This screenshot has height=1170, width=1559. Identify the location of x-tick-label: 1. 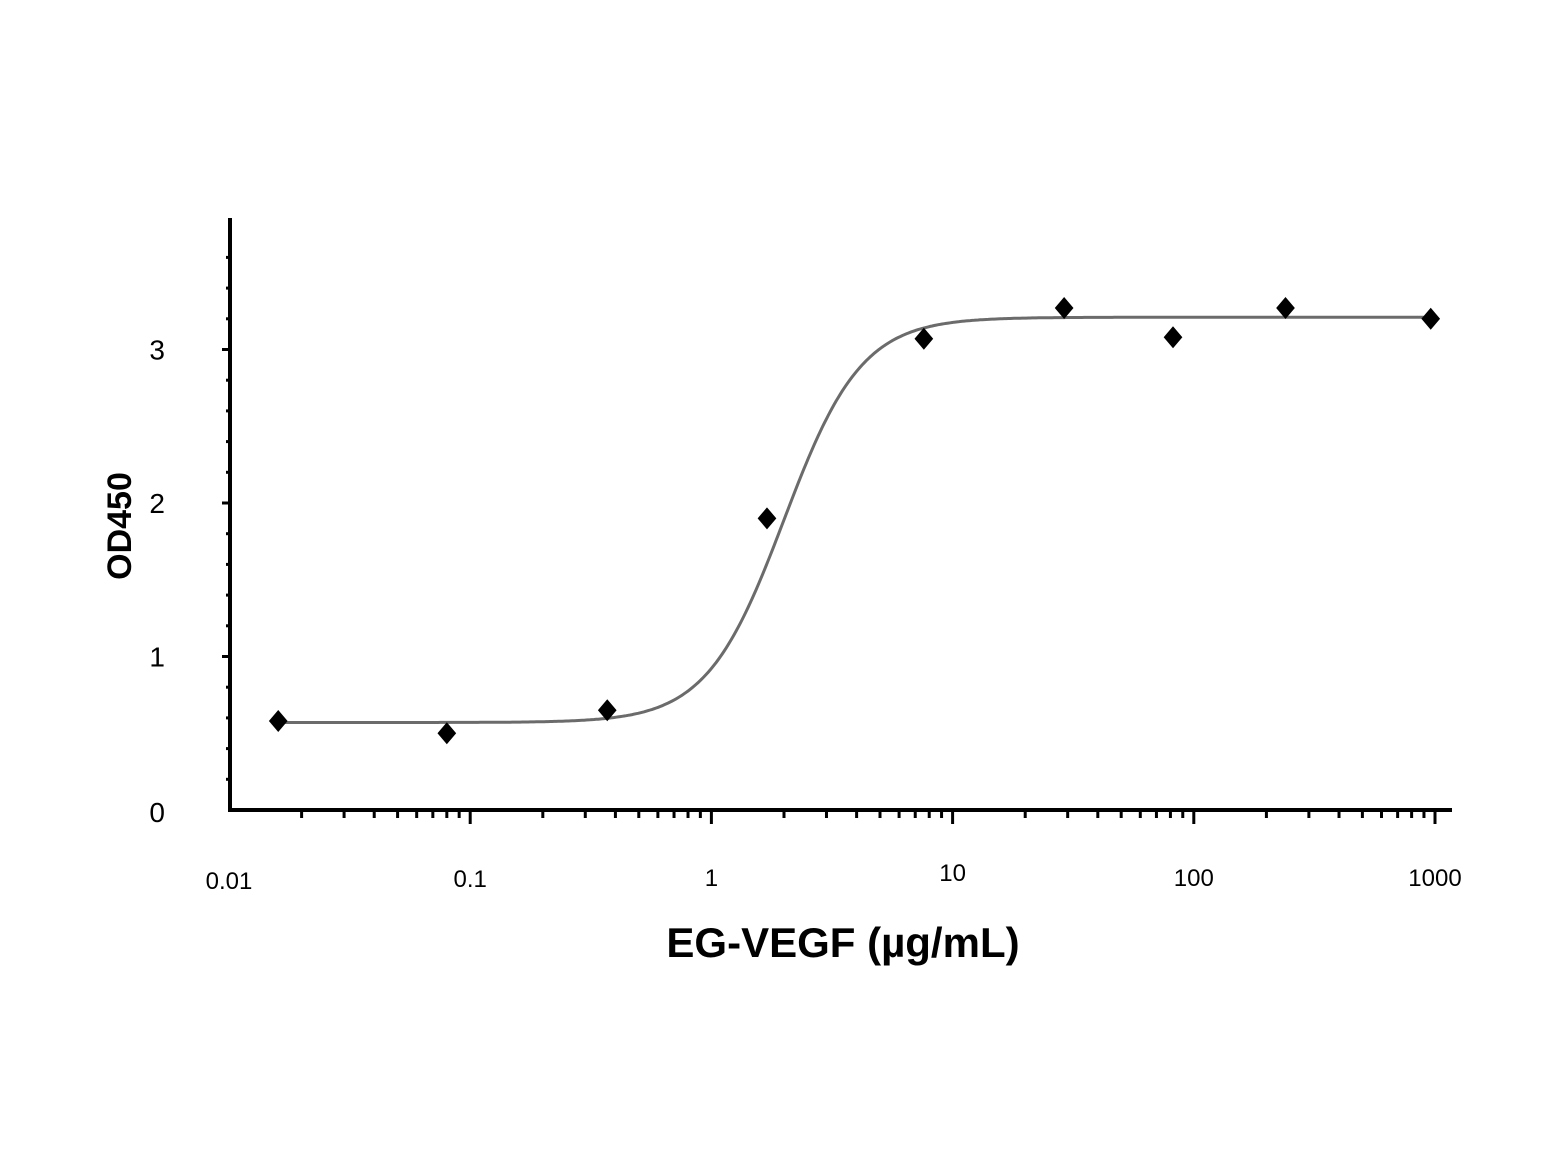
(711, 878).